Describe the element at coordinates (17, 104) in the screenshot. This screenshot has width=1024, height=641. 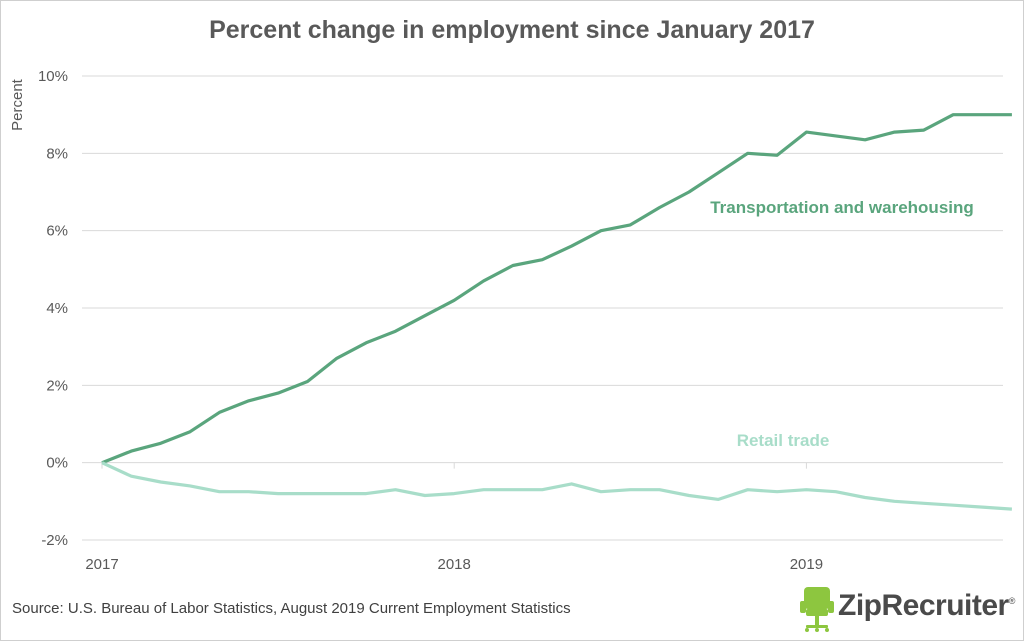
I see `y-axis-label: Percent` at that location.